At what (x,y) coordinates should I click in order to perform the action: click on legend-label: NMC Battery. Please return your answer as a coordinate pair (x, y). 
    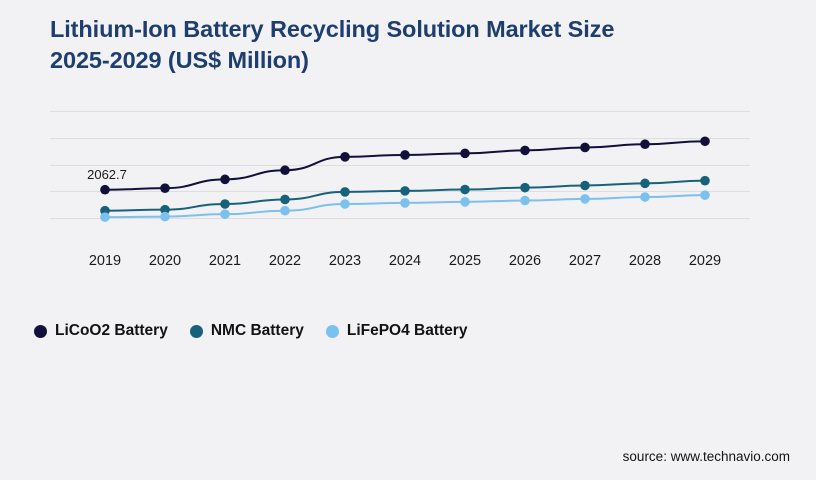
    Looking at the image, I should click on (257, 330).